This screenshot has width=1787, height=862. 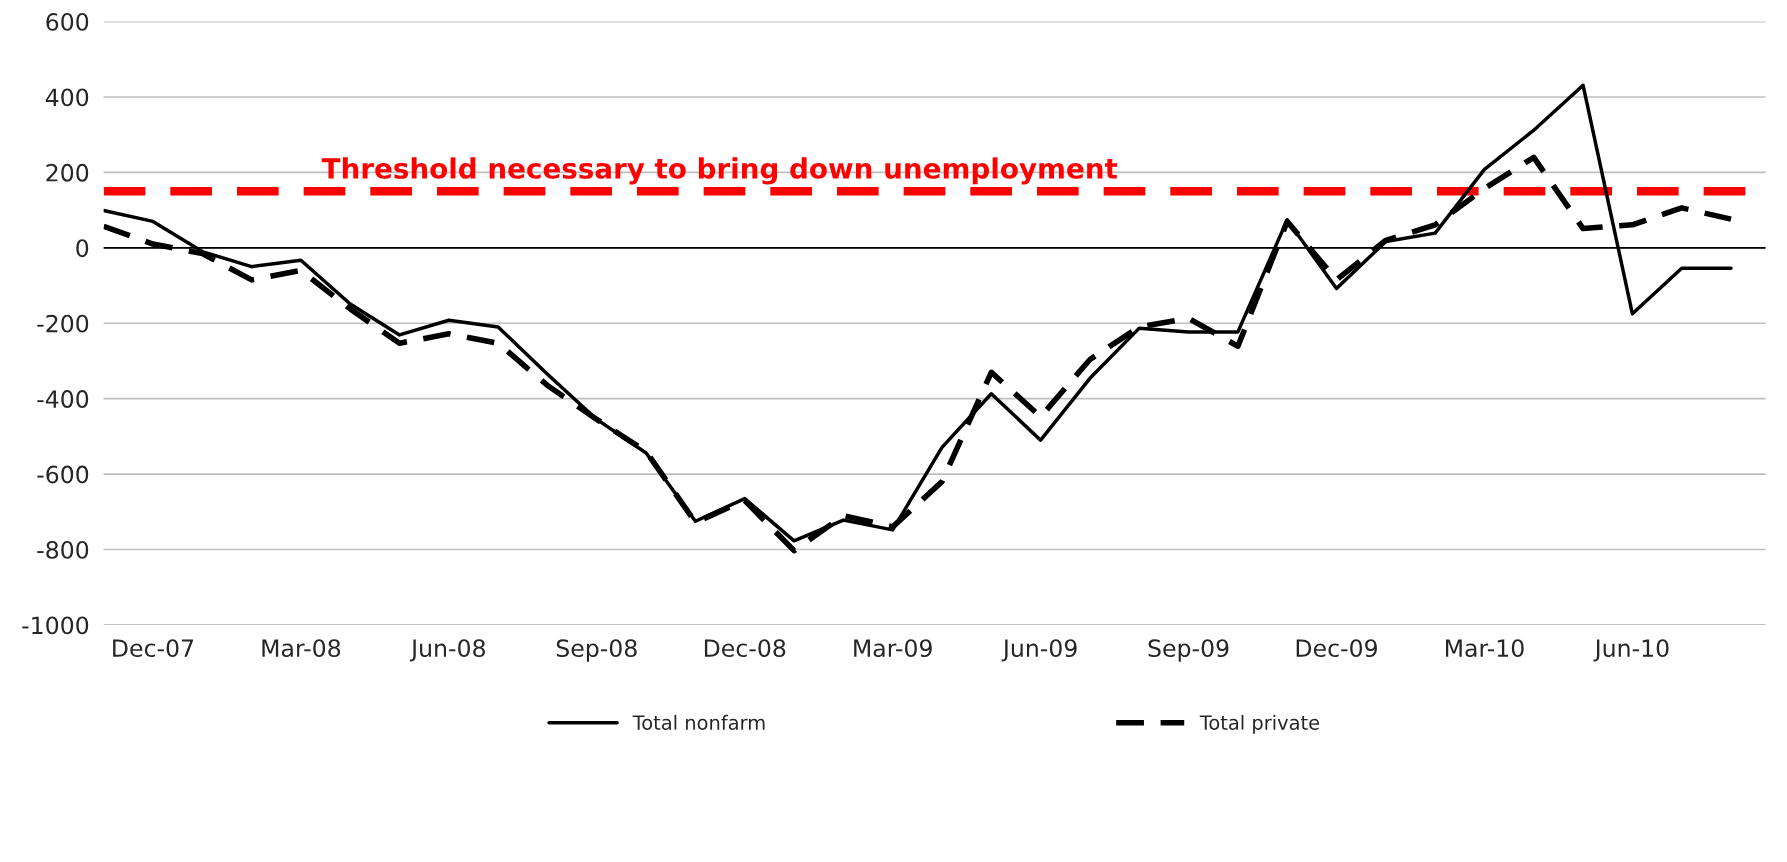 What do you see at coordinates (153, 648) in the screenshot?
I see `x-tick-label: Dec-07` at bounding box center [153, 648].